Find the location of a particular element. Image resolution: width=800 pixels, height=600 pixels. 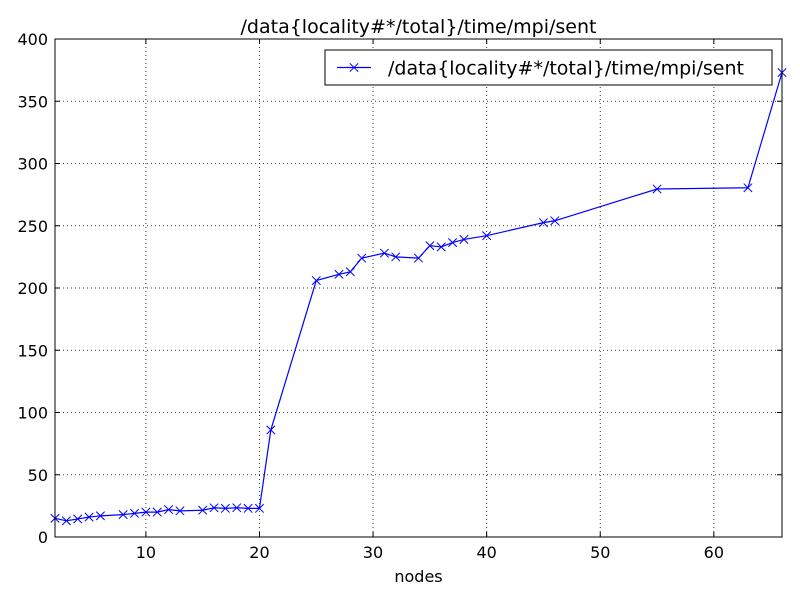

y-tick-label: 50 is located at coordinates (38, 475).